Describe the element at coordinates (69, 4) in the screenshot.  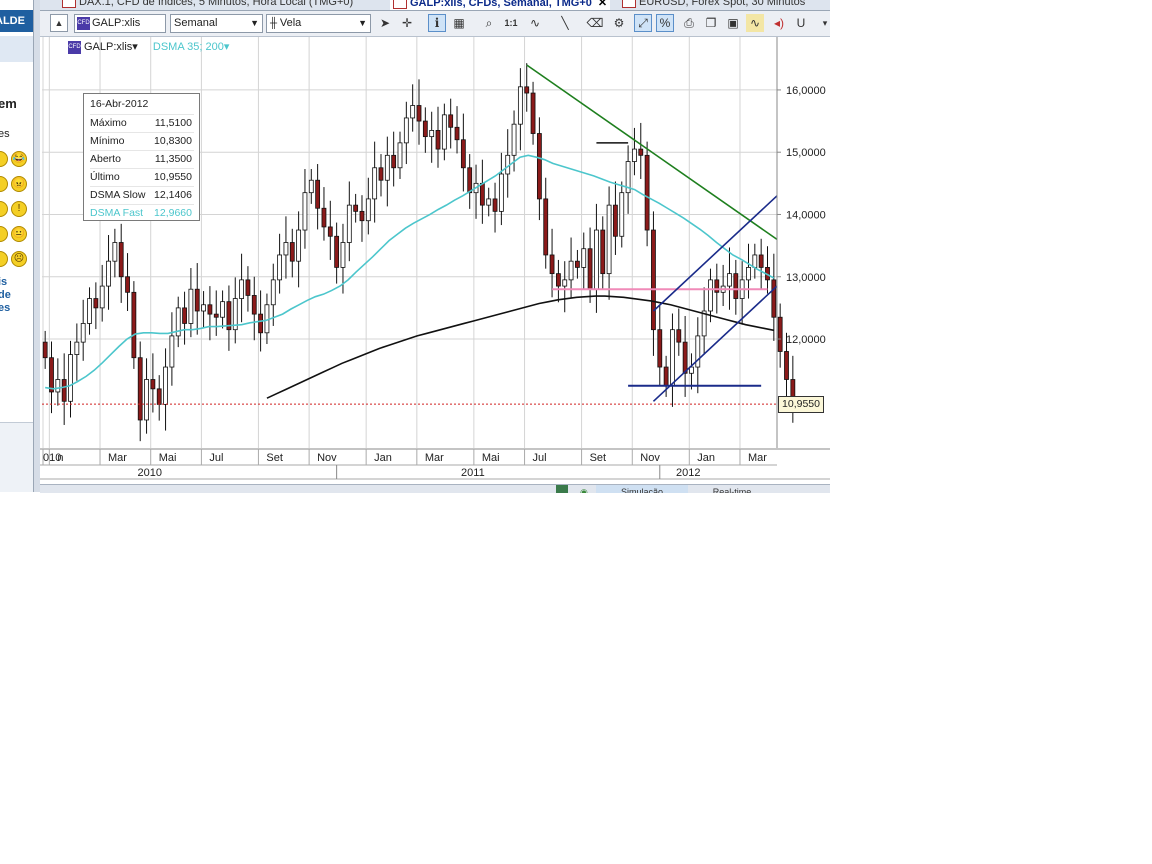
I see `chart-icon` at that location.